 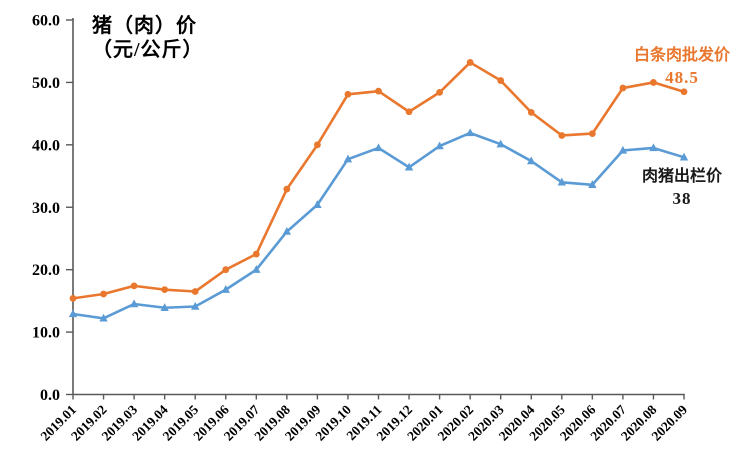 I want to click on y-tick-label: 30.0, so click(x=46, y=208).